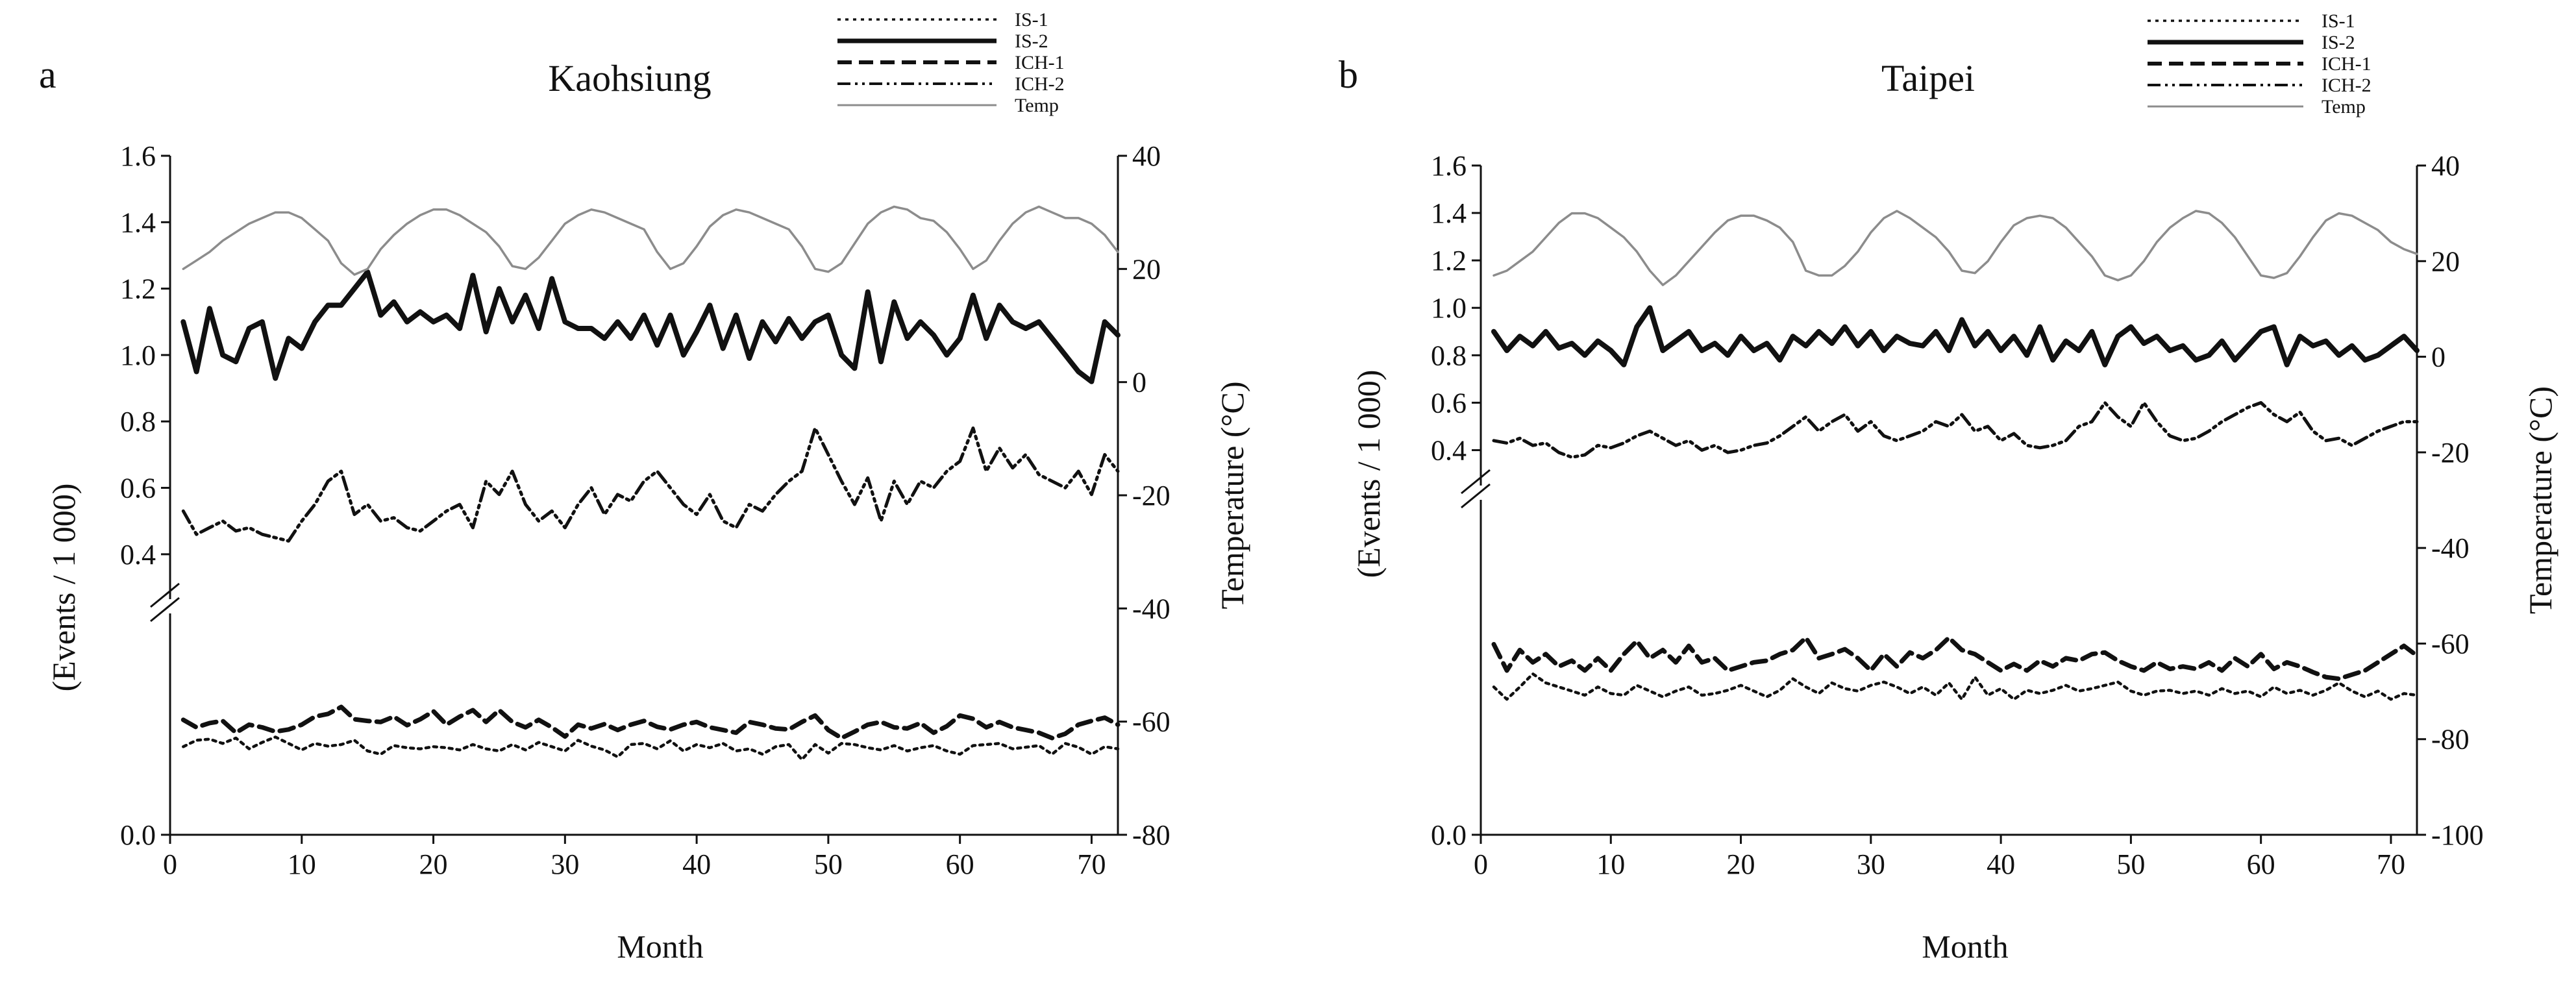 This screenshot has width=2576, height=999. What do you see at coordinates (1348, 74) in the screenshot?
I see `panel-label: b` at bounding box center [1348, 74].